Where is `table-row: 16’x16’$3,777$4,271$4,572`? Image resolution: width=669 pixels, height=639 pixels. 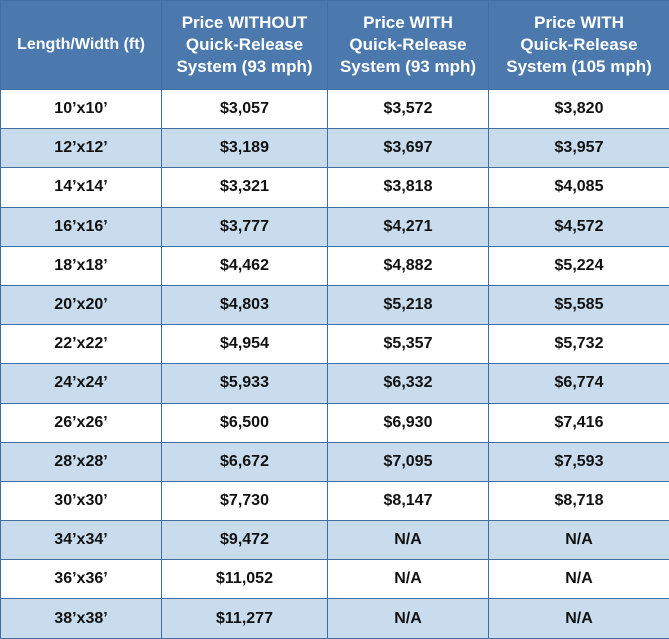
table-row: 16’x16’$3,777$4,271$4,572 is located at coordinates (335, 226).